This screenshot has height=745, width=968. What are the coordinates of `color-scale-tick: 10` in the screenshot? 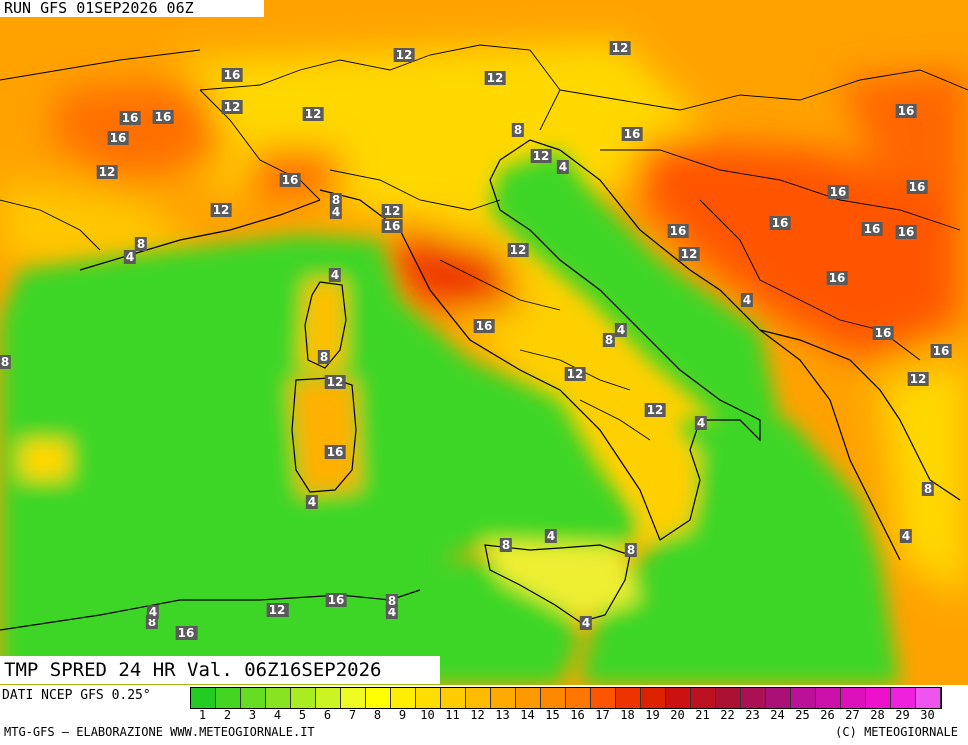 It's located at (427, 715).